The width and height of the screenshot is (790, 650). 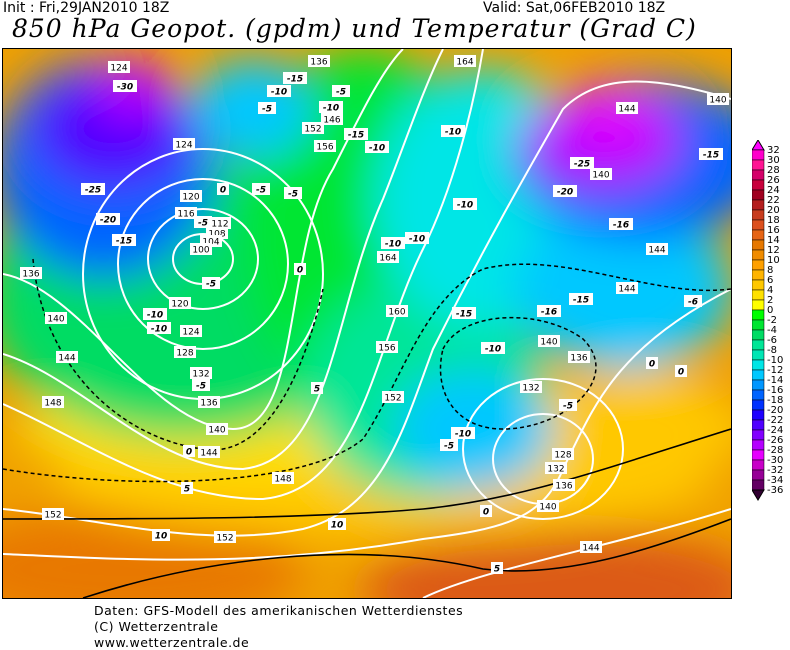 What do you see at coordinates (86, 8) in the screenshot?
I see `init-time: Init : Fri,29JAN2010 18Z` at bounding box center [86, 8].